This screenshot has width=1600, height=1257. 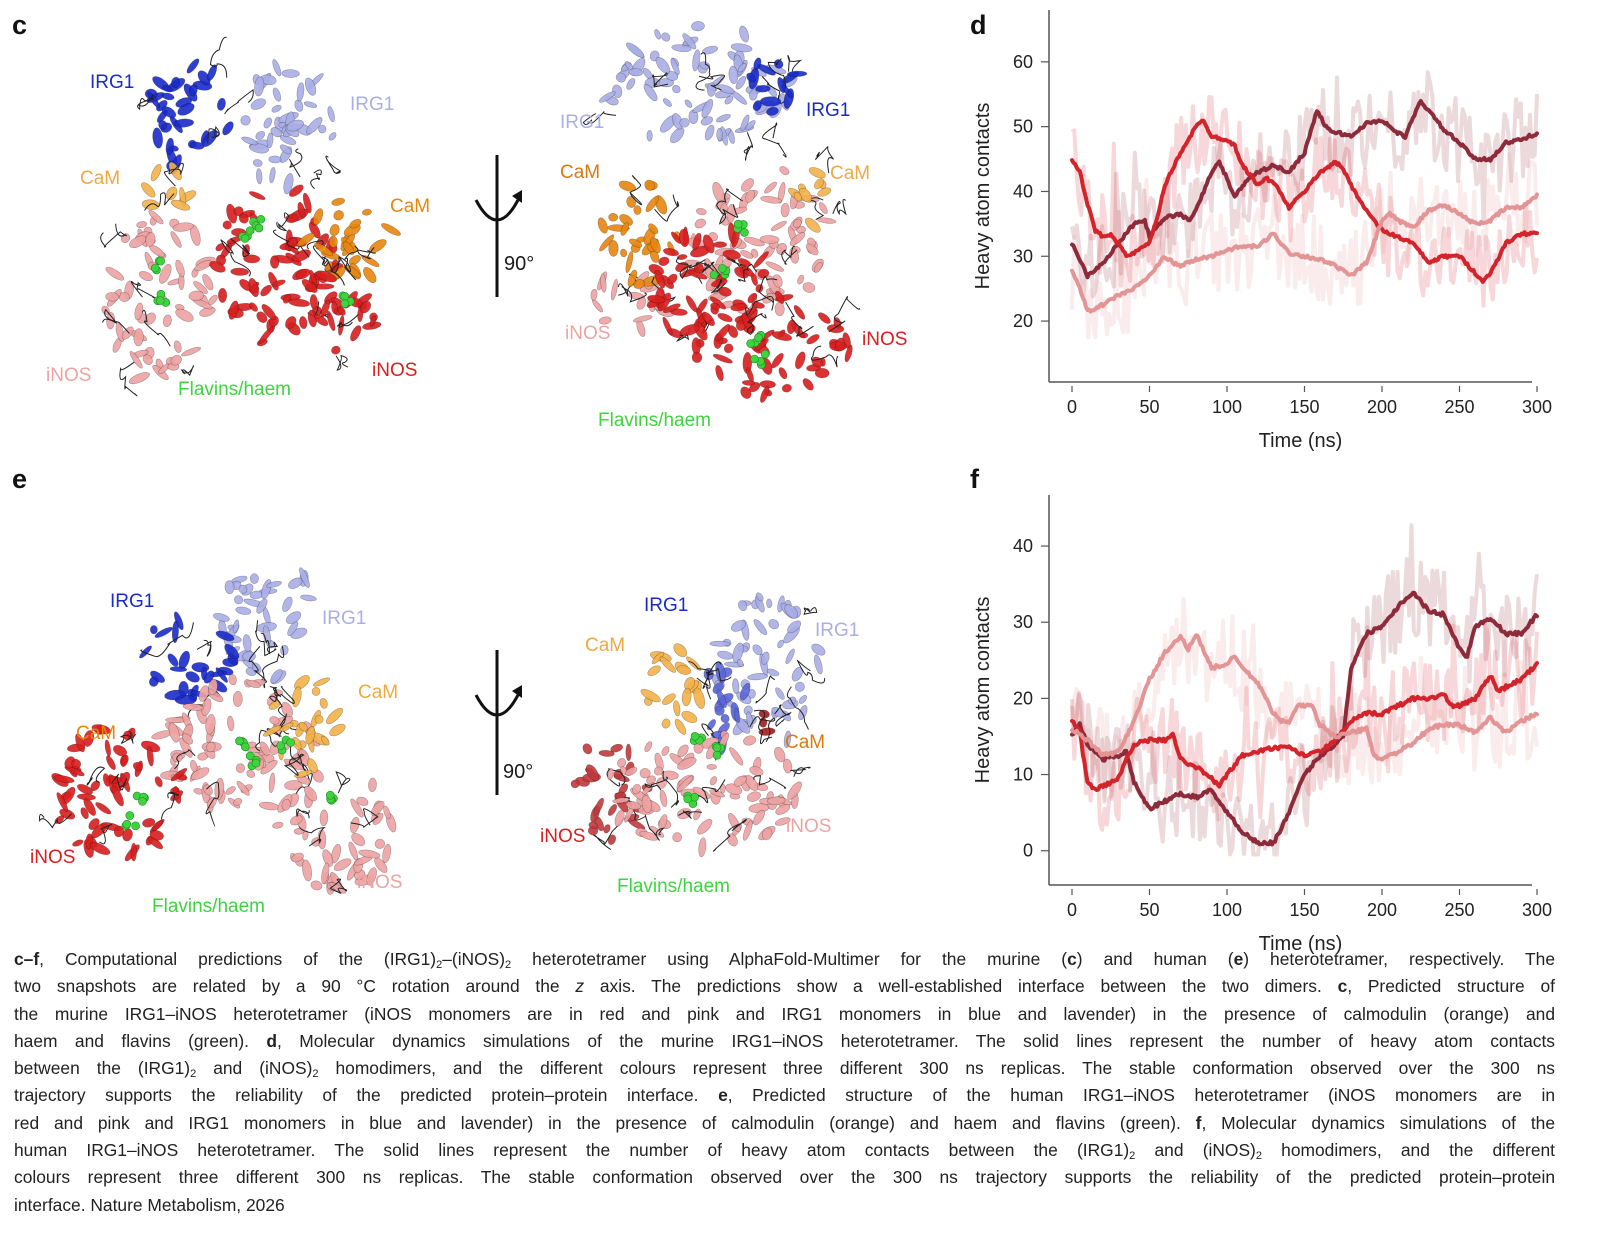 I want to click on caption-text: , Predicted structure of, so click(x=1451, y=986).